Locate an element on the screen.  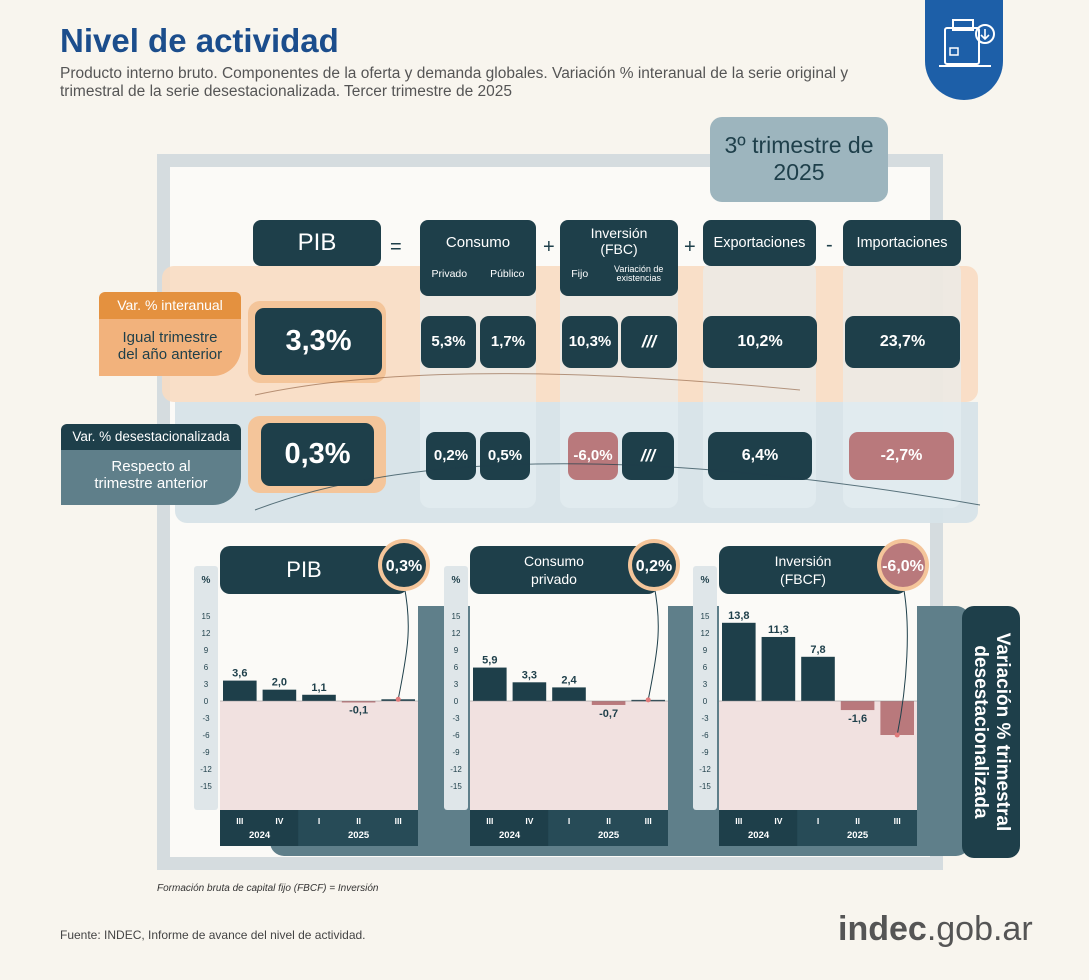
chart-title: PIB is located at coordinates (303, 569).